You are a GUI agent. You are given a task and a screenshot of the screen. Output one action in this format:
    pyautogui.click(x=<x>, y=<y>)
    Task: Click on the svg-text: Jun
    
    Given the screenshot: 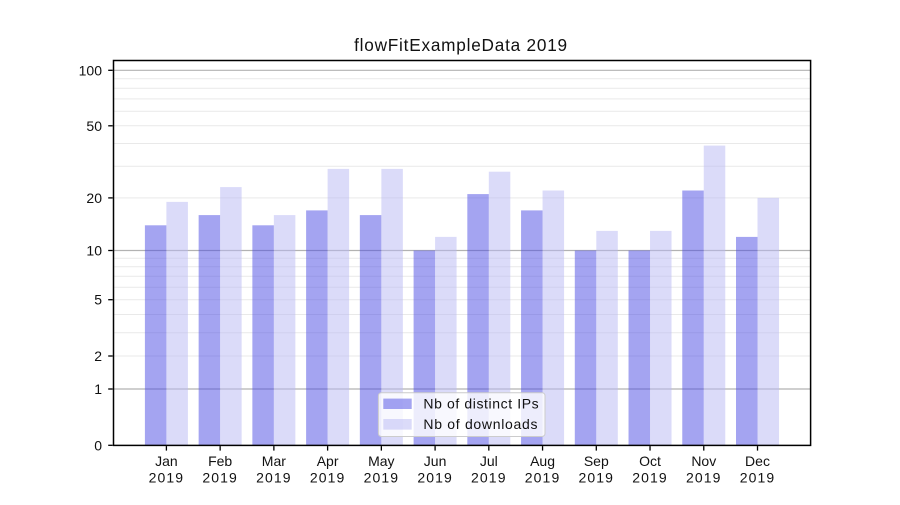 What is the action you would take?
    pyautogui.click(x=435, y=461)
    